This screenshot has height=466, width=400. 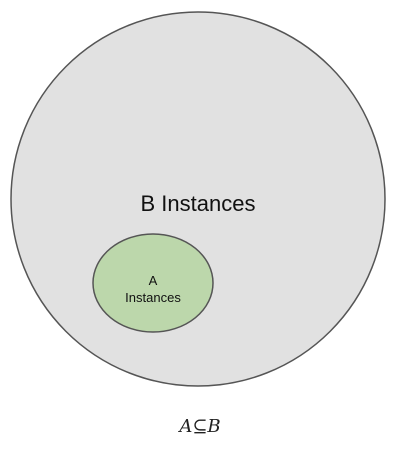 What do you see at coordinates (153, 280) in the screenshot?
I see `set-a-label-line1: A` at bounding box center [153, 280].